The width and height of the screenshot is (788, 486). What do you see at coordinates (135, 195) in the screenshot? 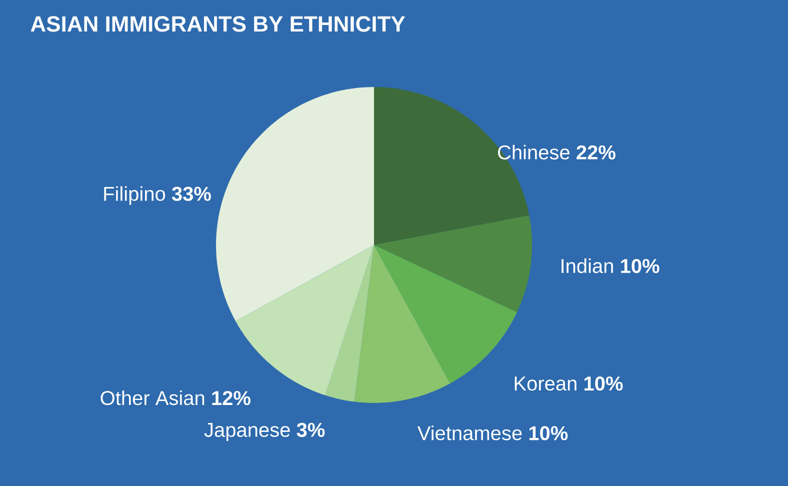
I see `slice-label: Filipino` at bounding box center [135, 195].